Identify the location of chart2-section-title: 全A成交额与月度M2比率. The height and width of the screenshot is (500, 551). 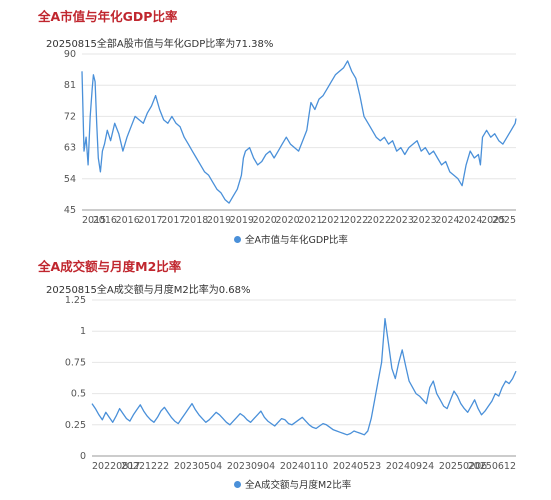
(110, 266).